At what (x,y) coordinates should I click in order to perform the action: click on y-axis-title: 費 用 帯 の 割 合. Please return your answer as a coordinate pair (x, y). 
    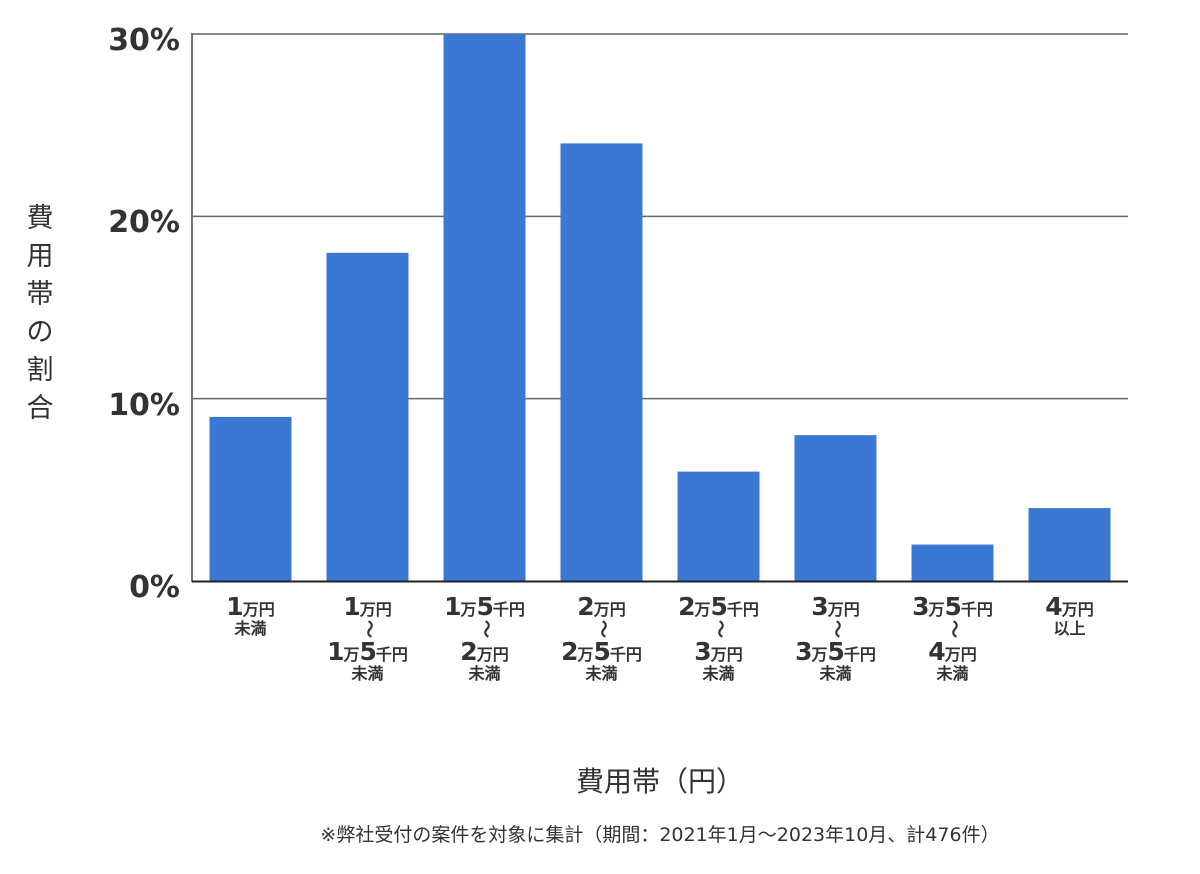
    Looking at the image, I should click on (40, 314).